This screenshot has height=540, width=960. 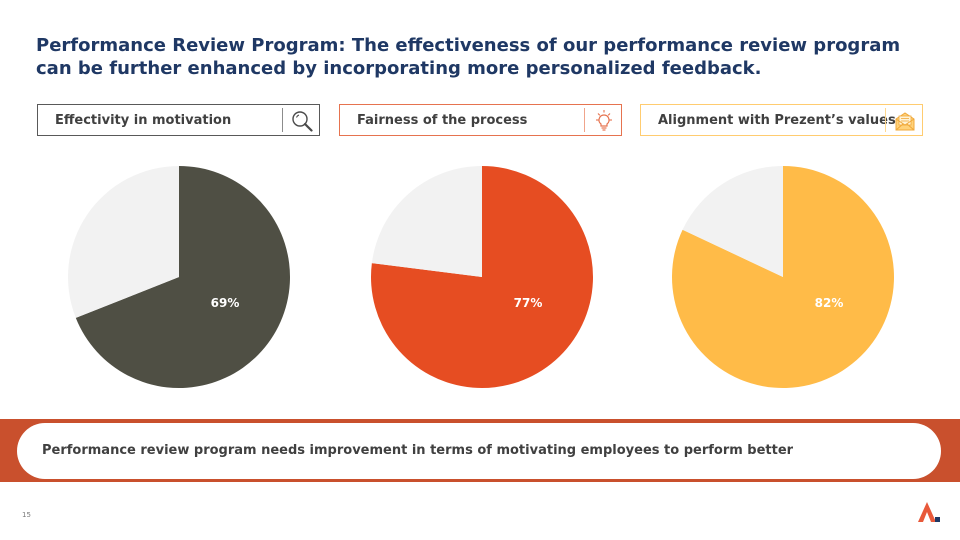 What do you see at coordinates (143, 120) in the screenshot?
I see `label-motivation: Effectivity in motivation` at bounding box center [143, 120].